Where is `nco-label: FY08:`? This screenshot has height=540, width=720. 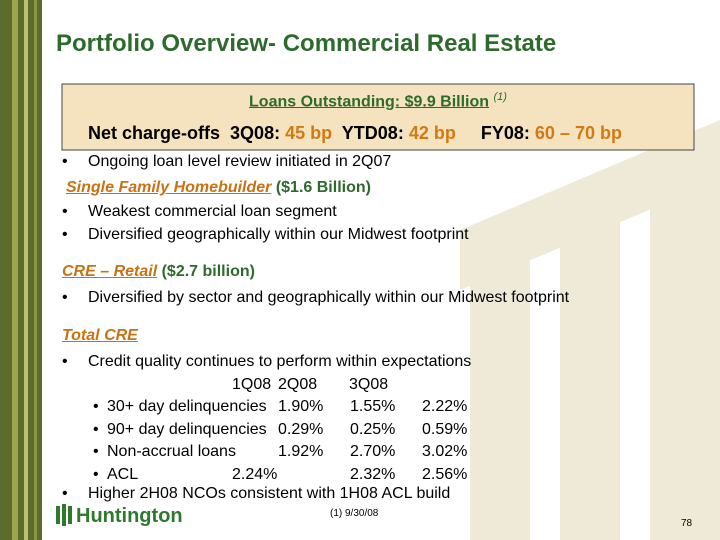
nco-label: FY08: is located at coordinates (505, 133).